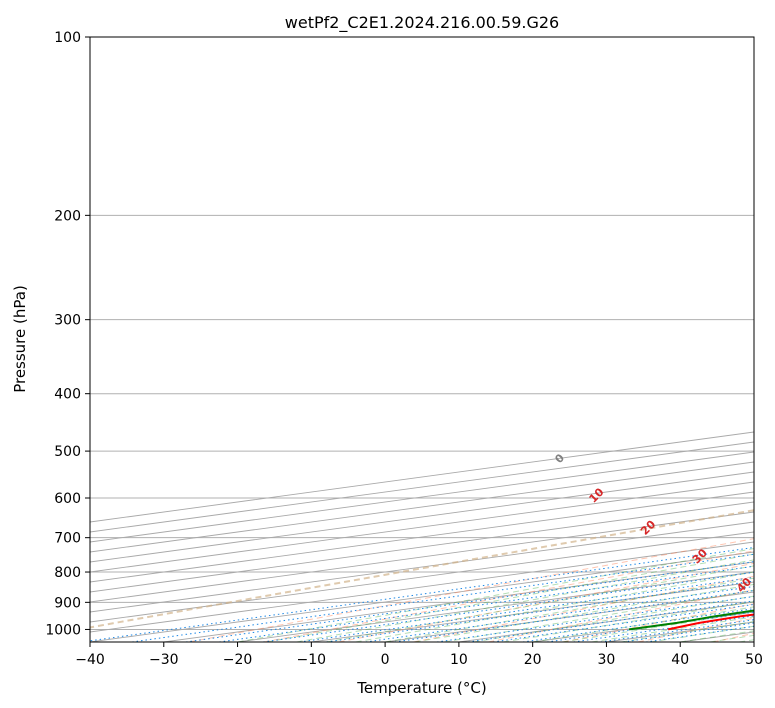 The height and width of the screenshot is (708, 775). What do you see at coordinates (422, 23) in the screenshot?
I see `chart-title: wetPf2_C2E1.2024.216.00.59.G26` at bounding box center [422, 23].